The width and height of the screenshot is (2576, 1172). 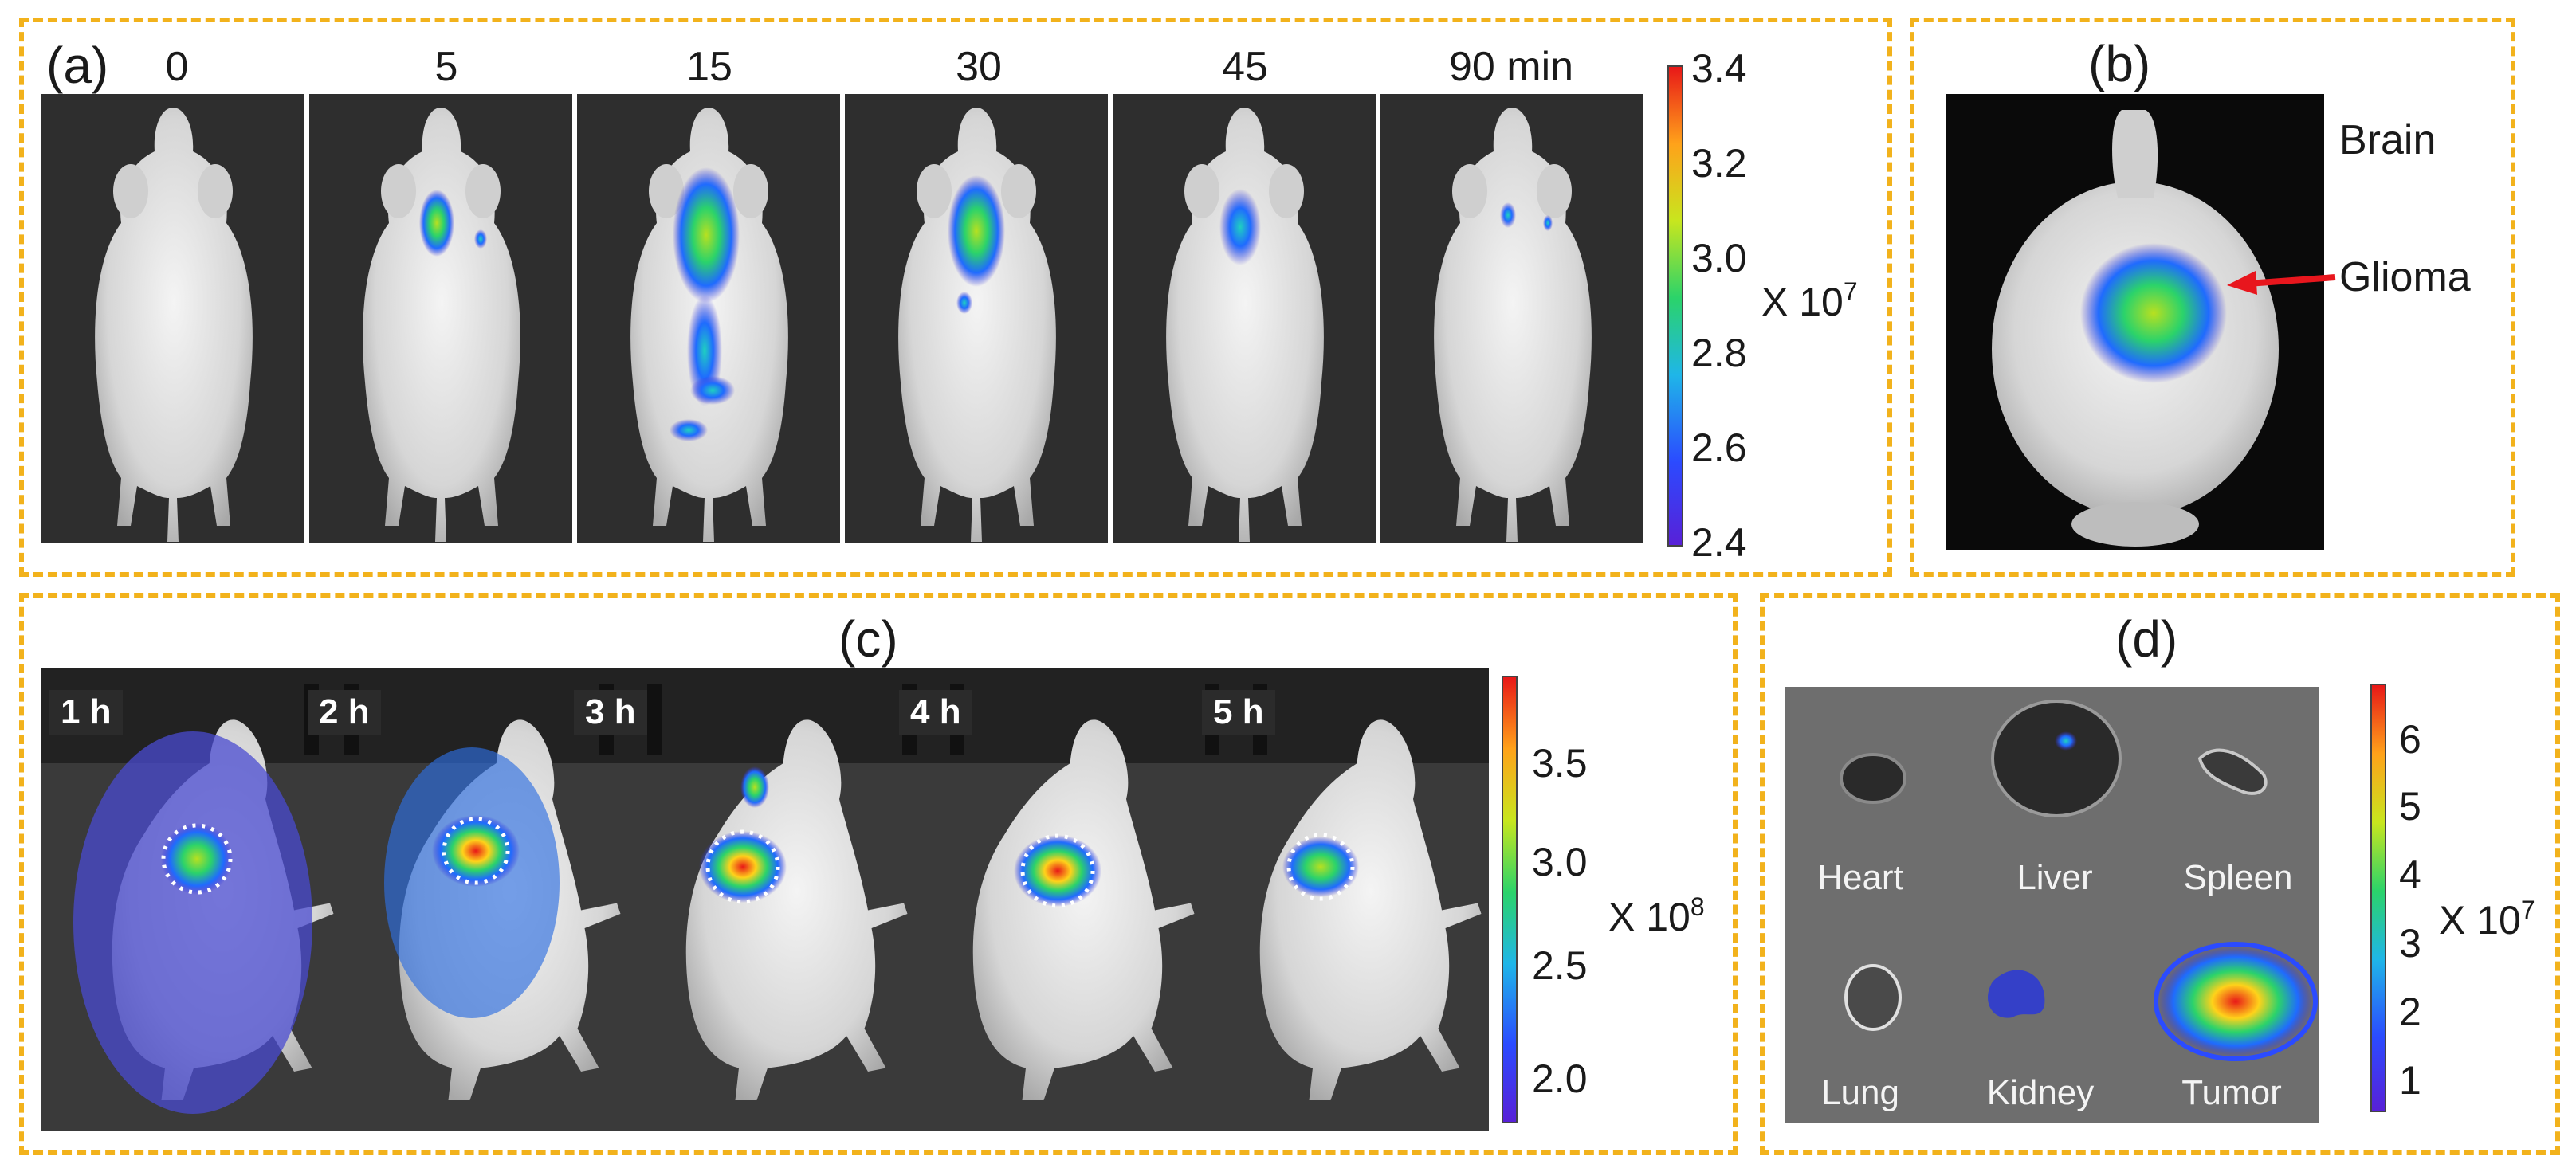 I want to click on organ-label-heart: Heart, so click(x=1860, y=877).